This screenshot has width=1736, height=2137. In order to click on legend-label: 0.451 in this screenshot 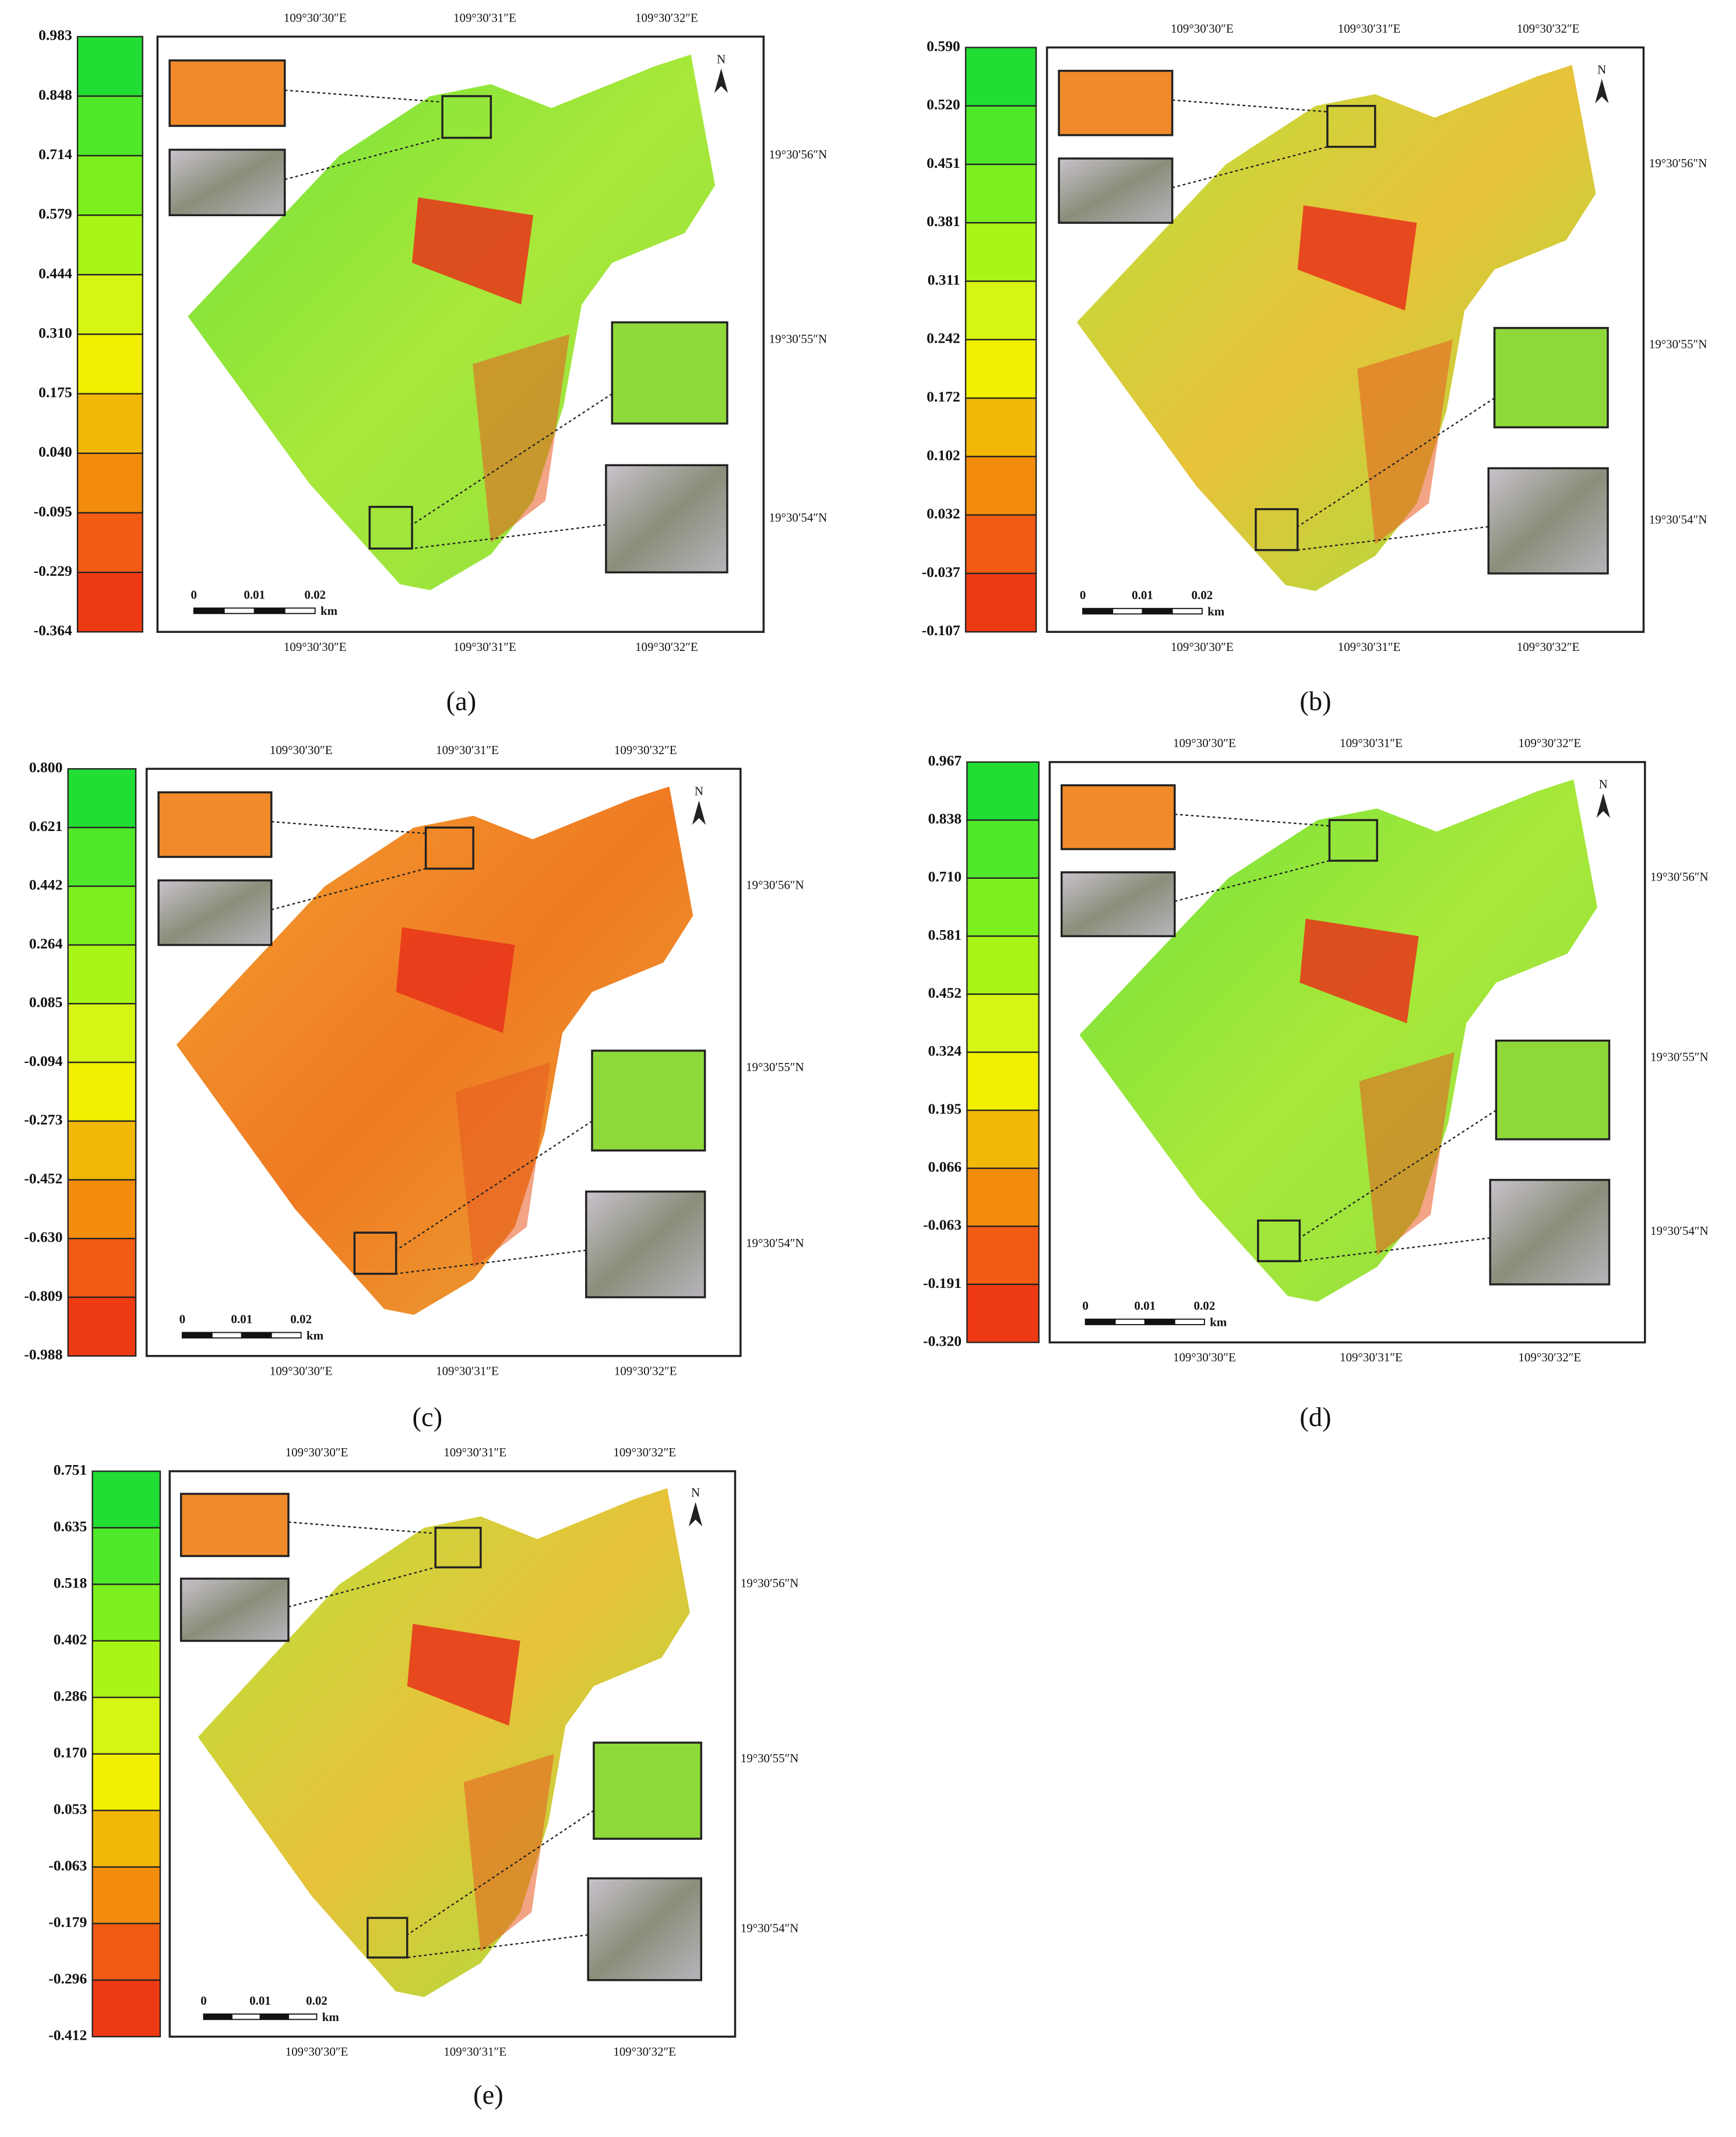, I will do `click(943, 162)`.